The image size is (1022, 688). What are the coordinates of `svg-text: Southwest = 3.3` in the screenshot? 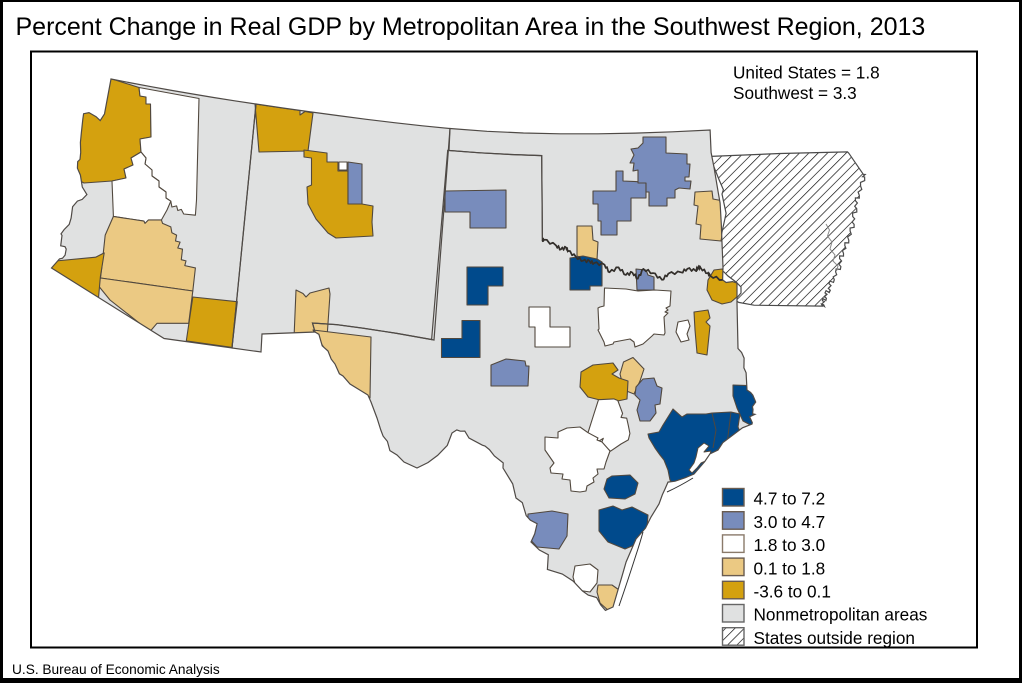 It's located at (795, 93).